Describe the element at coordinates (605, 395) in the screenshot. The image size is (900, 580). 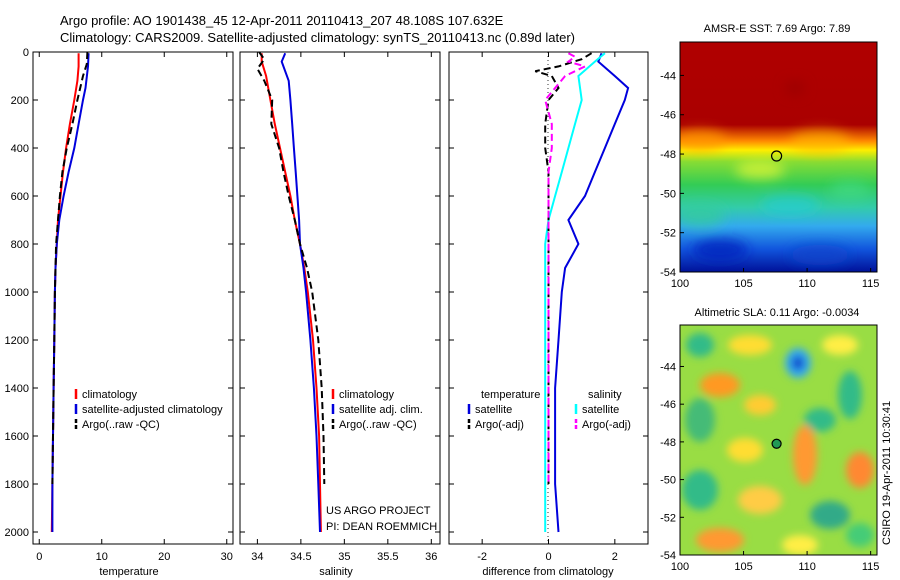
I see `legend-label: salinity` at that location.